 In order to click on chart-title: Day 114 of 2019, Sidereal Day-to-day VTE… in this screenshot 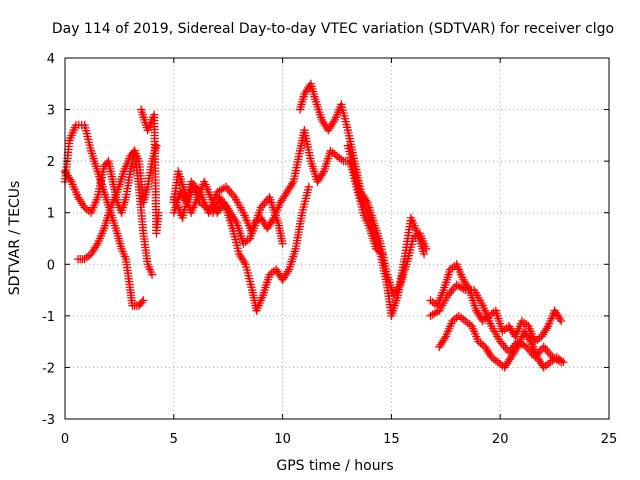, I will do `click(333, 29)`.